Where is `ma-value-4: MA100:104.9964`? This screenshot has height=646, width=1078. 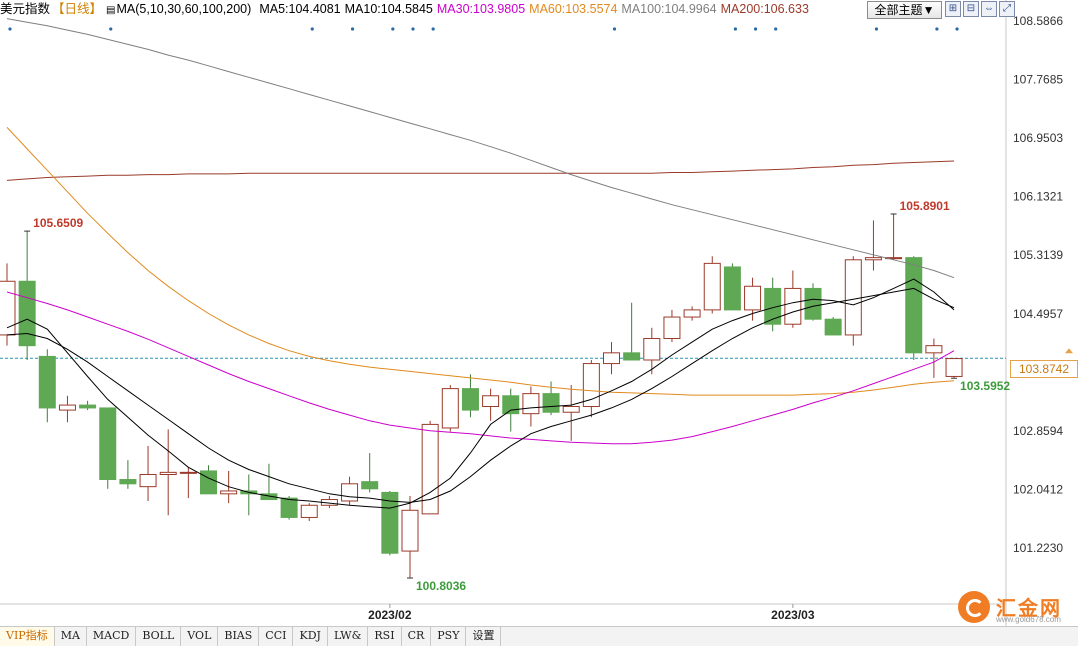 ma-value-4: MA100:104.9964 is located at coordinates (669, 9).